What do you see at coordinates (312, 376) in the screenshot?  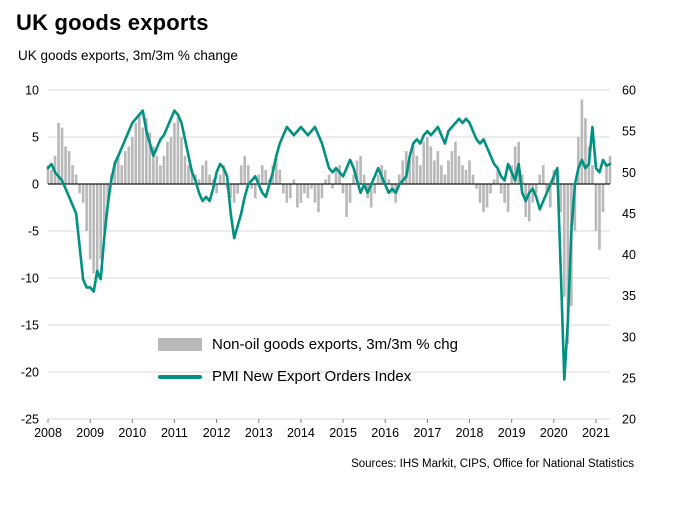 I see `legend-label-line: PMI New Export Orders Index` at bounding box center [312, 376].